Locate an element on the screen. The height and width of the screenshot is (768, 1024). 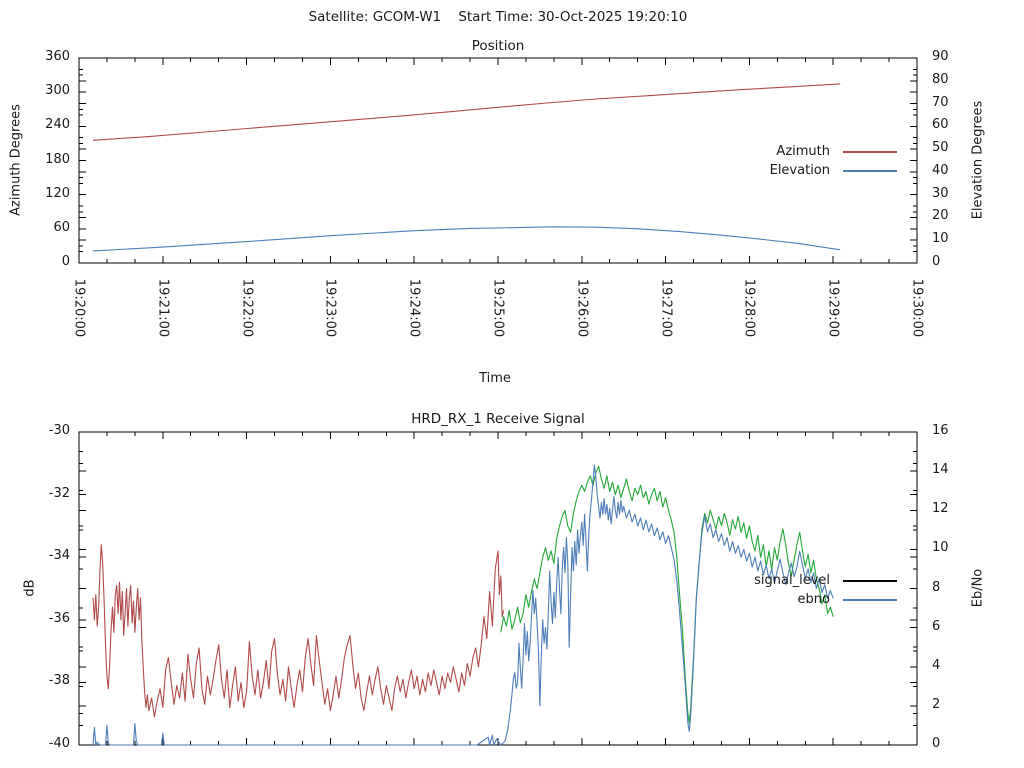
elevation-tick-label: 30 is located at coordinates (940, 193).